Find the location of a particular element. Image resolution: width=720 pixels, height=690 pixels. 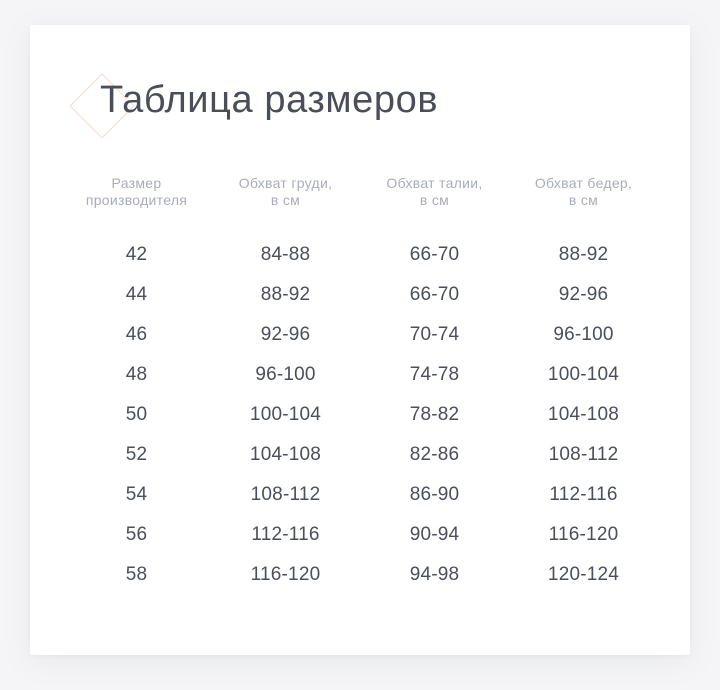

table-row: 48 96-100 74-78 100-104 is located at coordinates (360, 375).